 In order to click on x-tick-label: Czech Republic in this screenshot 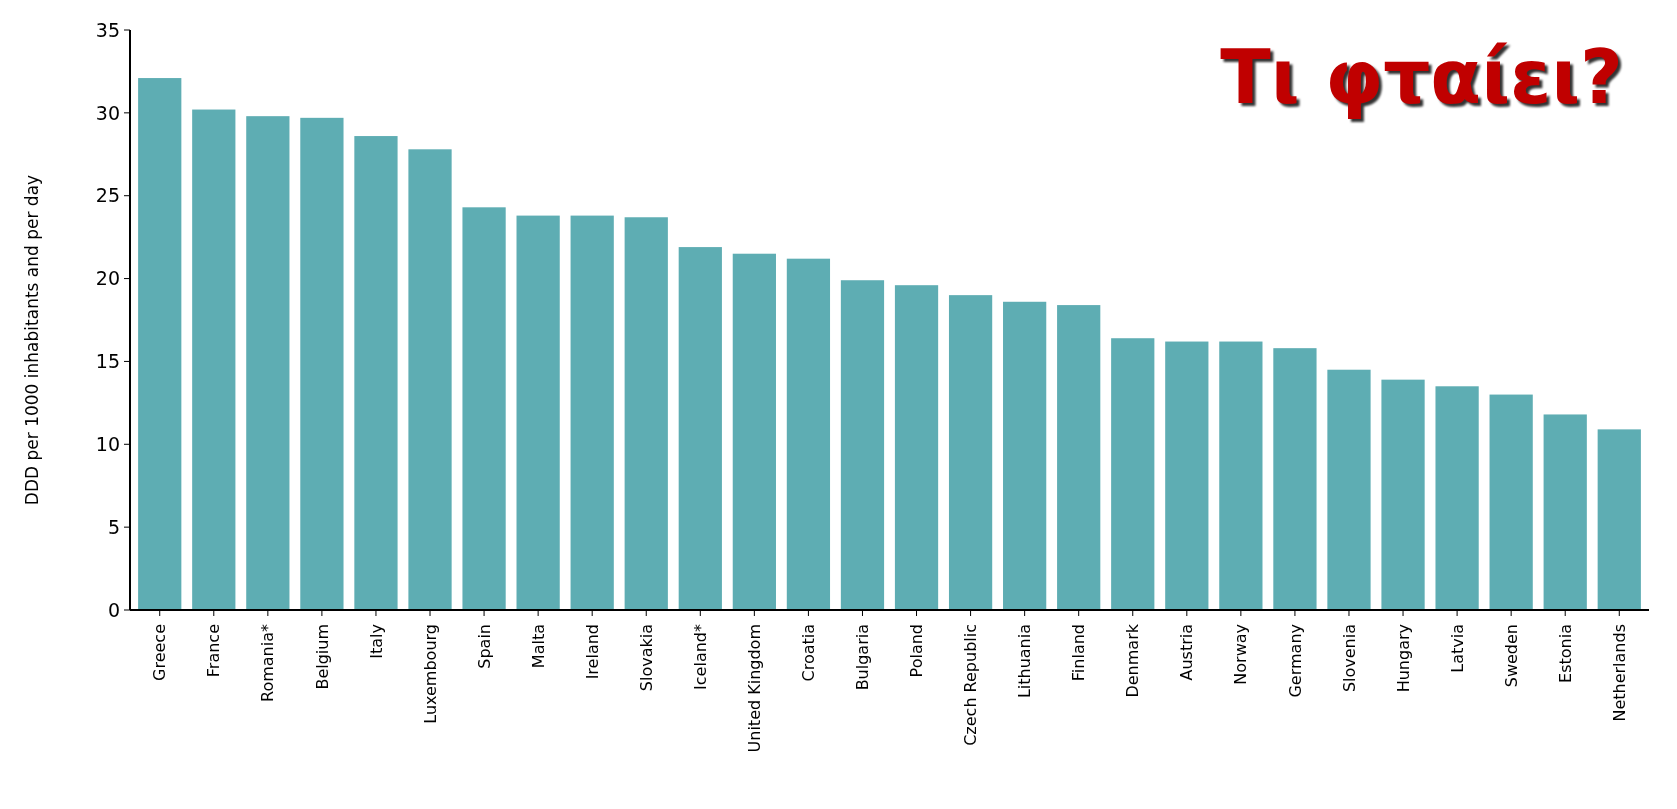, I will do `click(971, 685)`.